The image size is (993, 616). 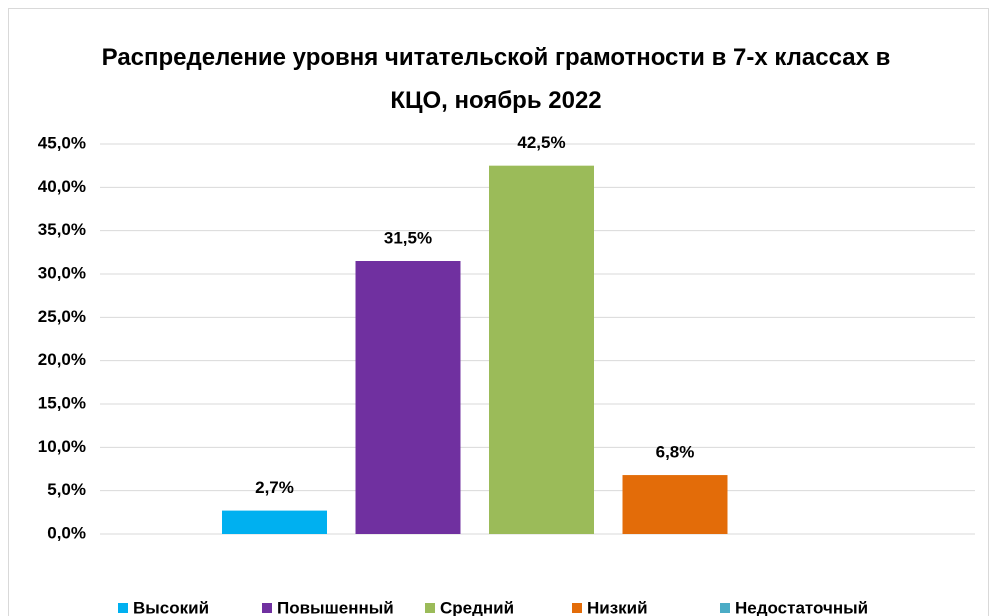 I want to click on data-label: 42,5%, so click(x=541, y=142).